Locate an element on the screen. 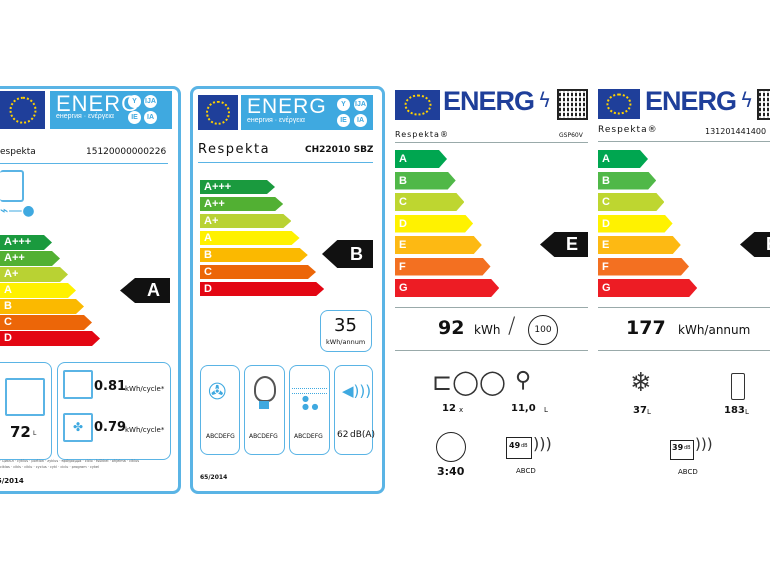  annual-consumption: 35 is located at coordinates (345, 325).